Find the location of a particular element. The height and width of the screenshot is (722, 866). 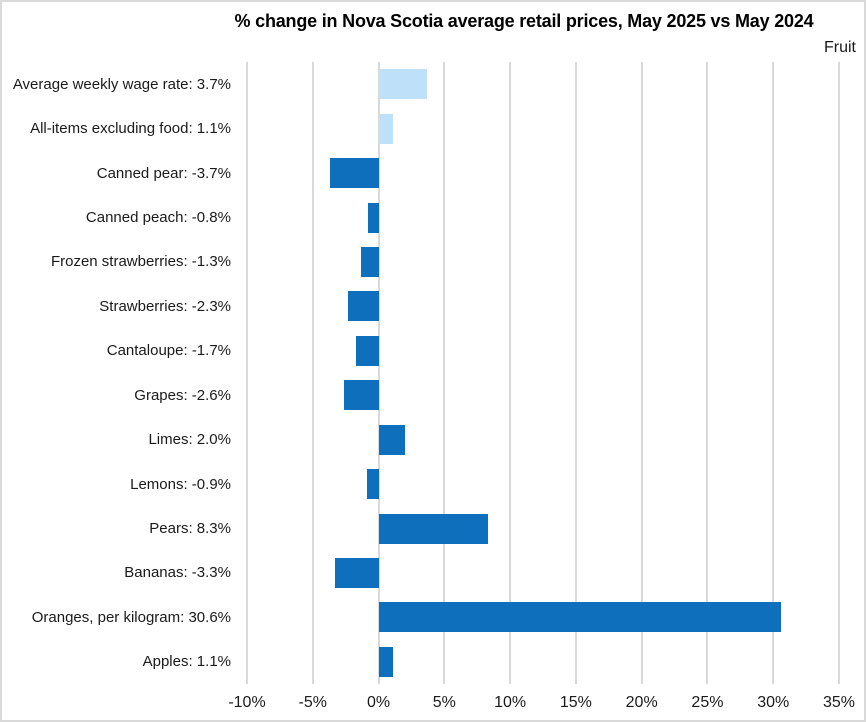

category-label-grapes: Grapes: -2.6% is located at coordinates (182, 395).